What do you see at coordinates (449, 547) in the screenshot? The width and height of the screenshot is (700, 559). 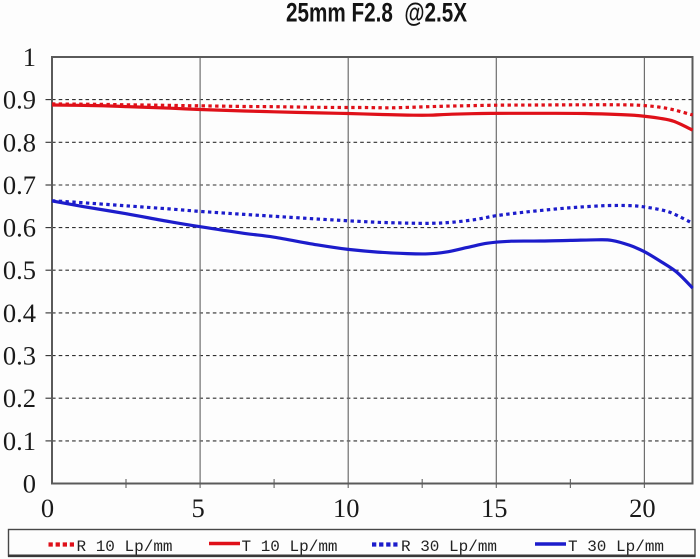 I see `svg-text: R 30 Lp/mm` at bounding box center [449, 547].